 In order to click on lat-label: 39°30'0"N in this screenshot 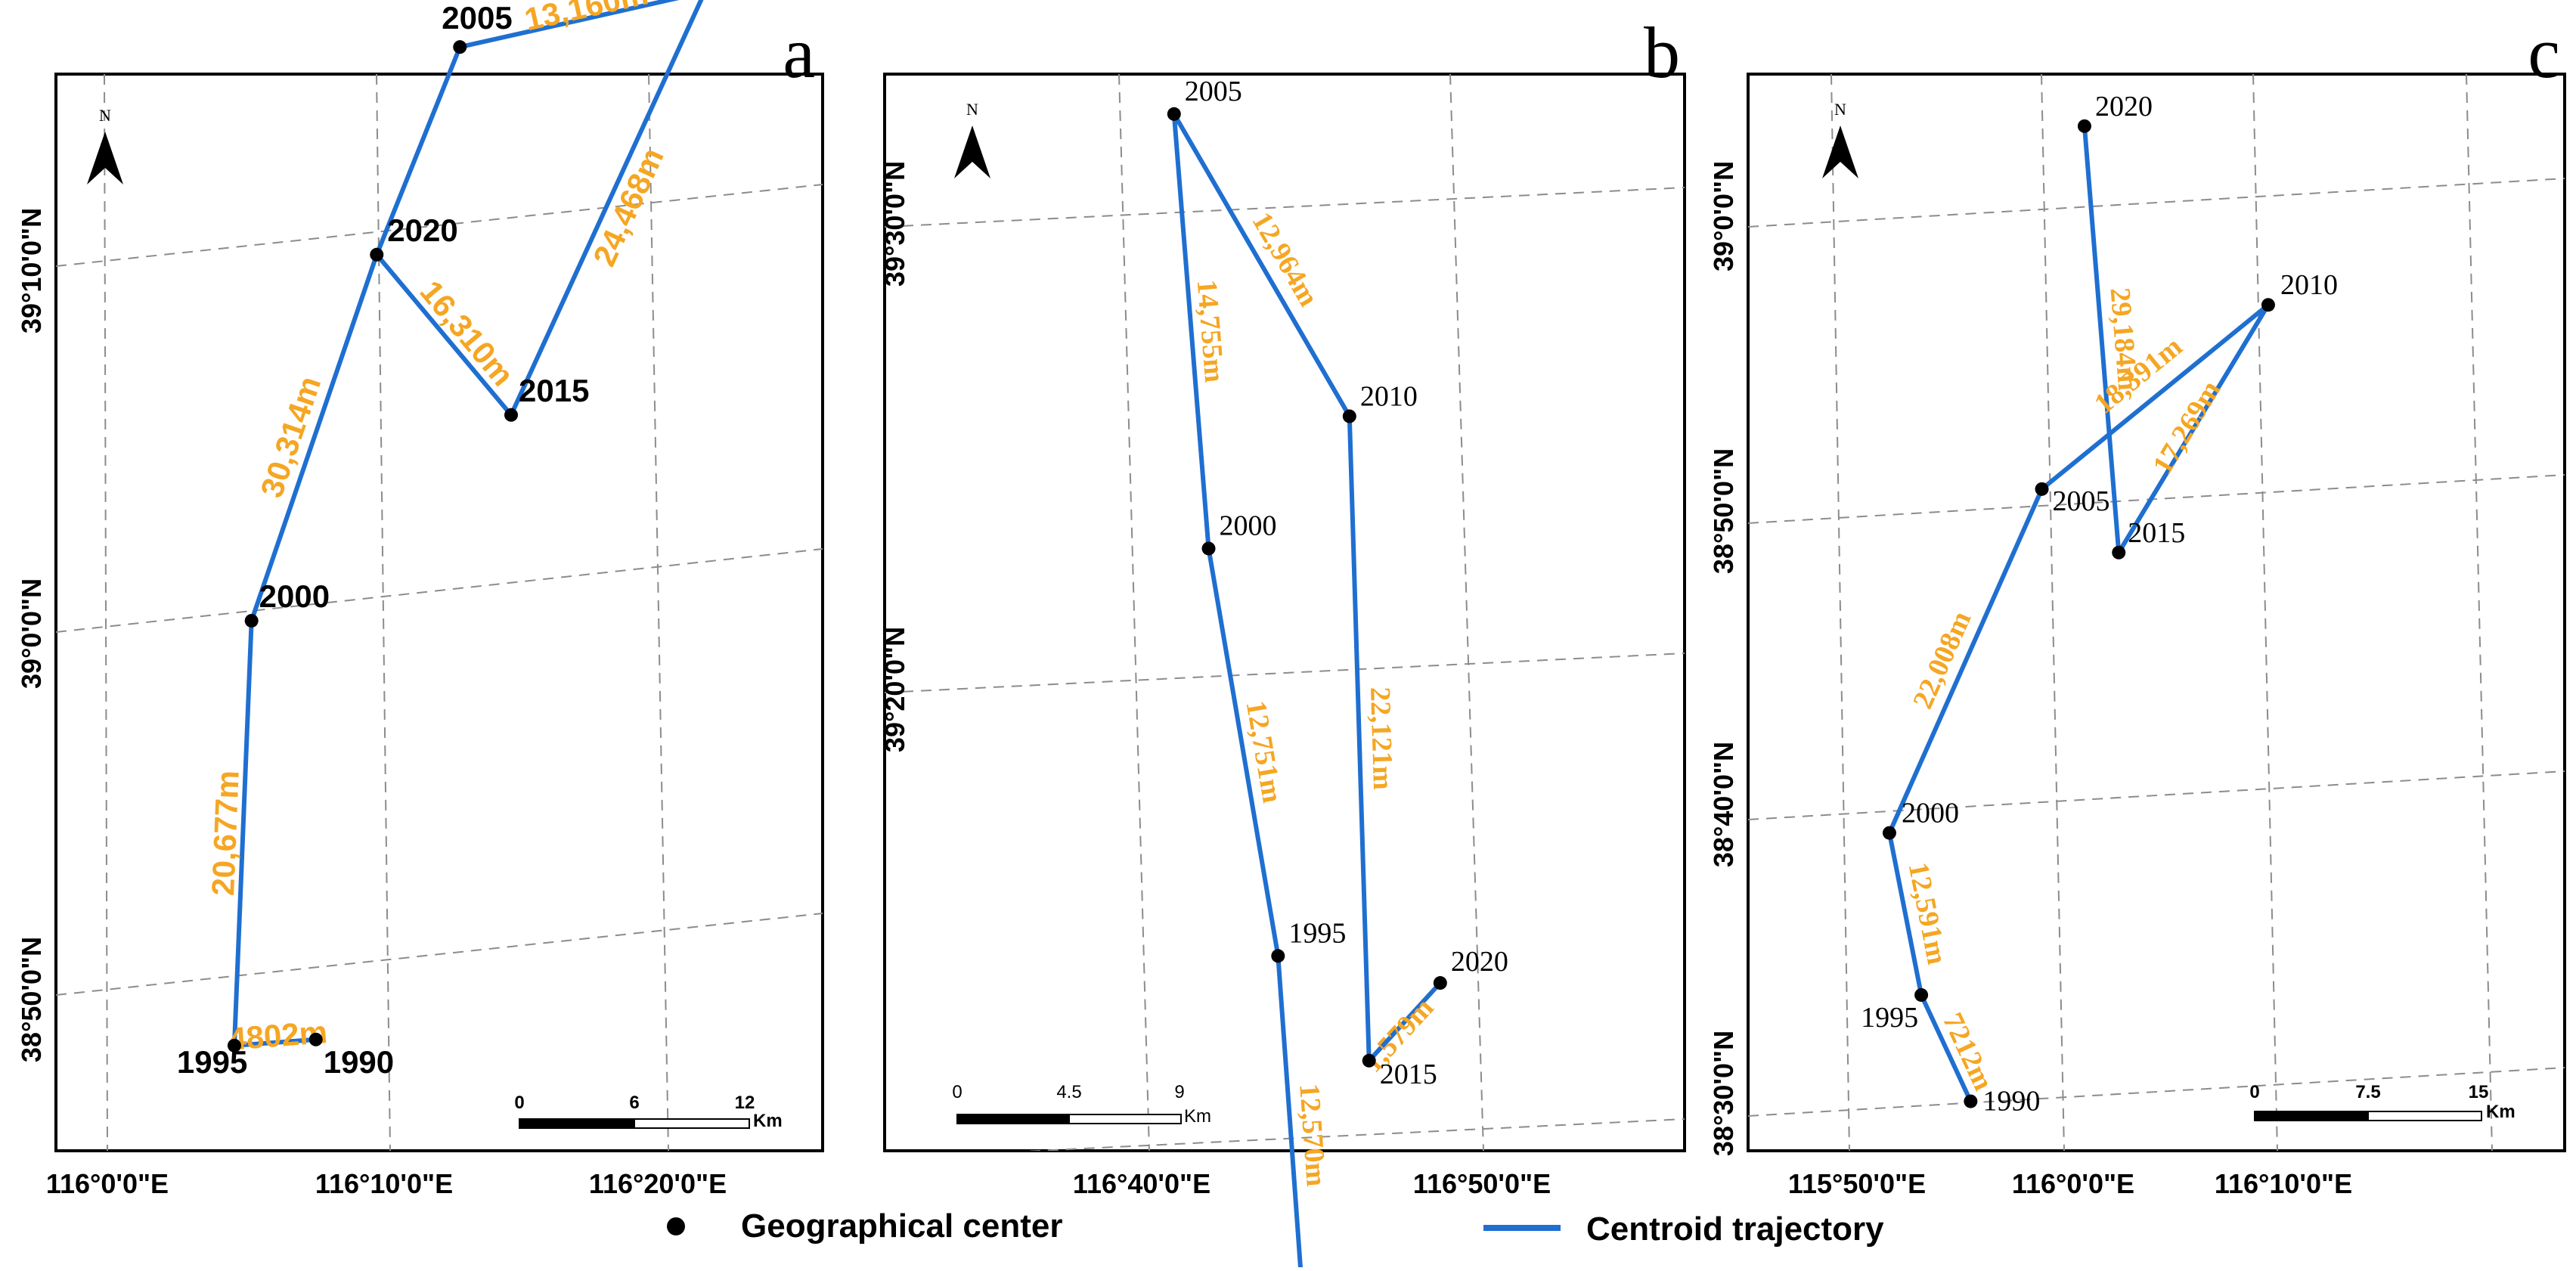, I will do `click(895, 224)`.